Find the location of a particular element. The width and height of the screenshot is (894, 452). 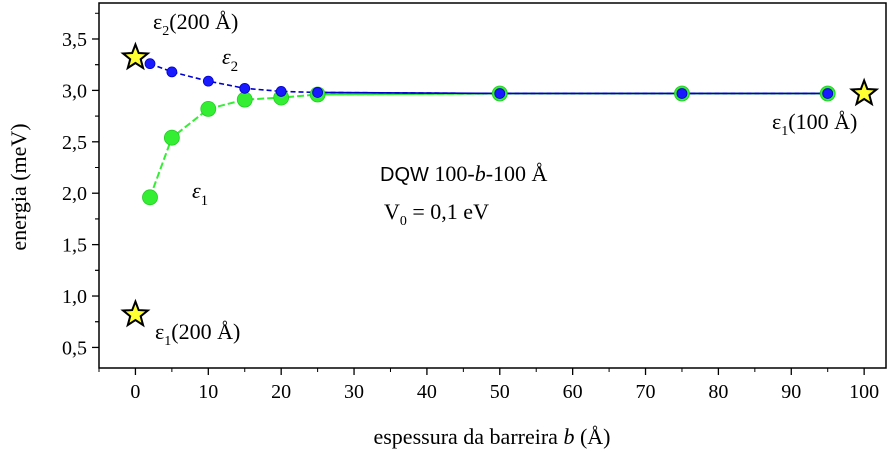

x-axis-title: espessura da barreira b (Å) is located at coordinates (491, 436).